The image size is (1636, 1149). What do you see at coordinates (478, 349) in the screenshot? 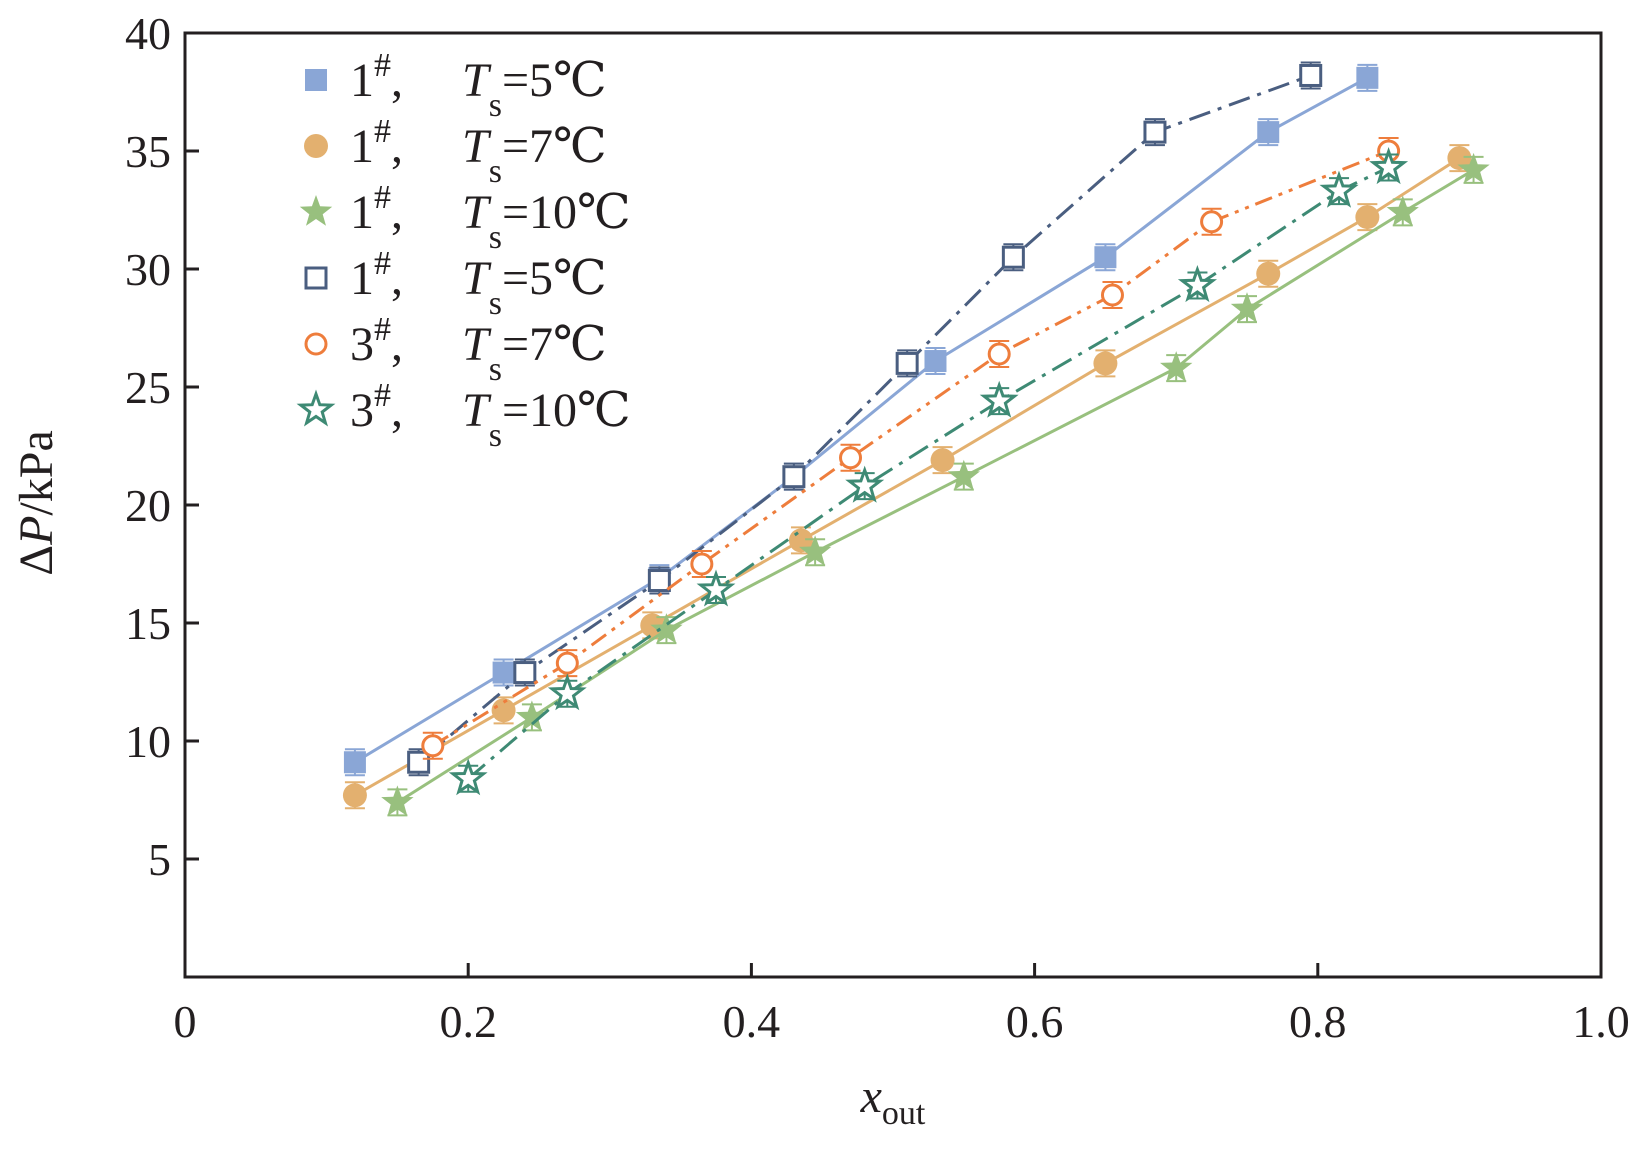
I see `legend-label: 3#, Ts=7℃` at bounding box center [478, 349].